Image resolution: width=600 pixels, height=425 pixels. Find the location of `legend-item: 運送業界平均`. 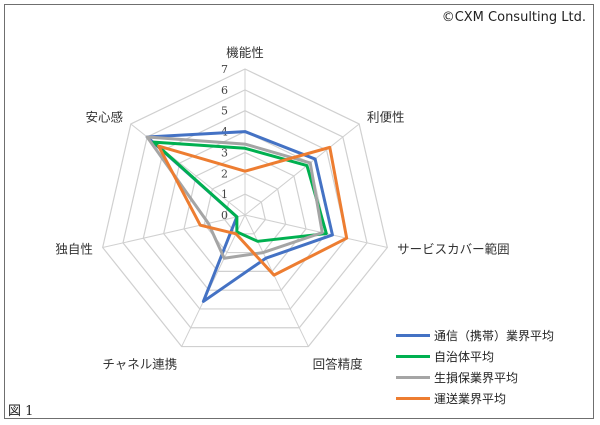

legend-item: 運送業界平均 is located at coordinates (491, 398).